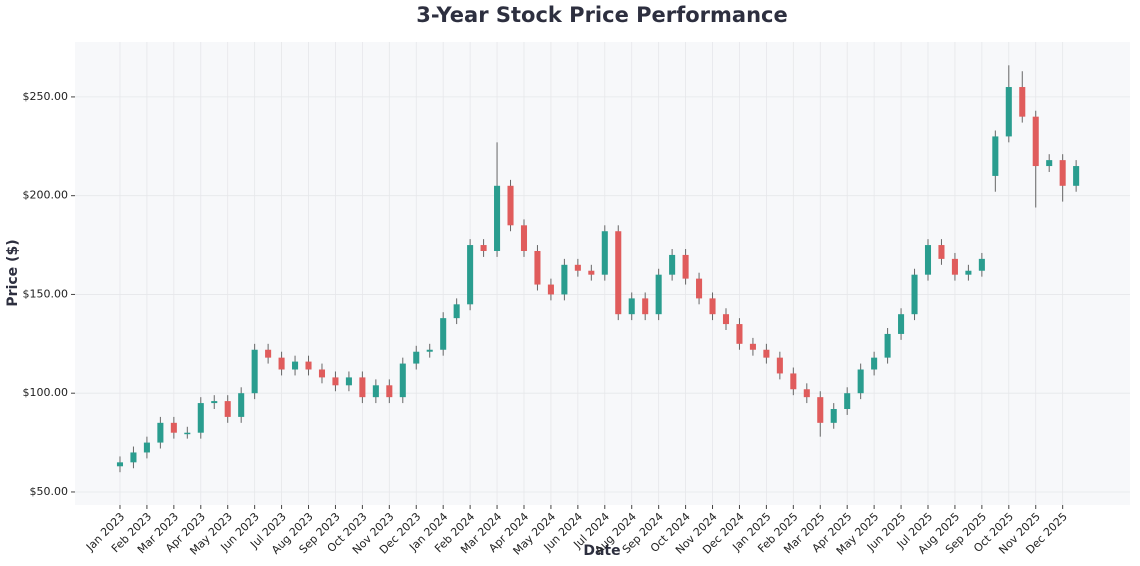  What do you see at coordinates (13, 272) in the screenshot?
I see `y-axis-label: Price ($)` at bounding box center [13, 272].